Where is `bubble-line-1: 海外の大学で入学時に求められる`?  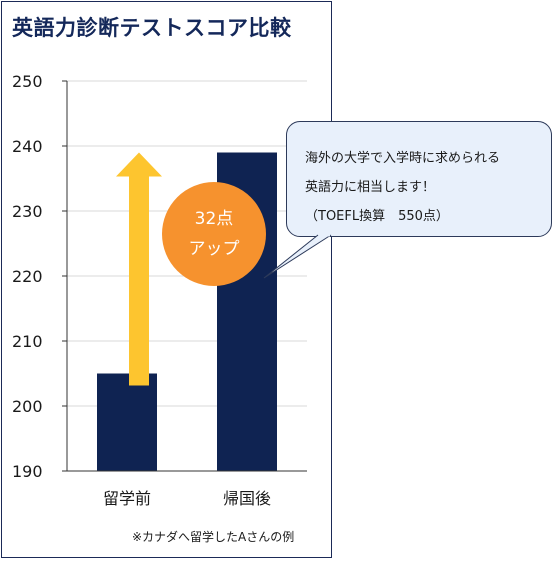
bubble-line-1: 海外の大学で入学時に求められる is located at coordinates (403, 158).